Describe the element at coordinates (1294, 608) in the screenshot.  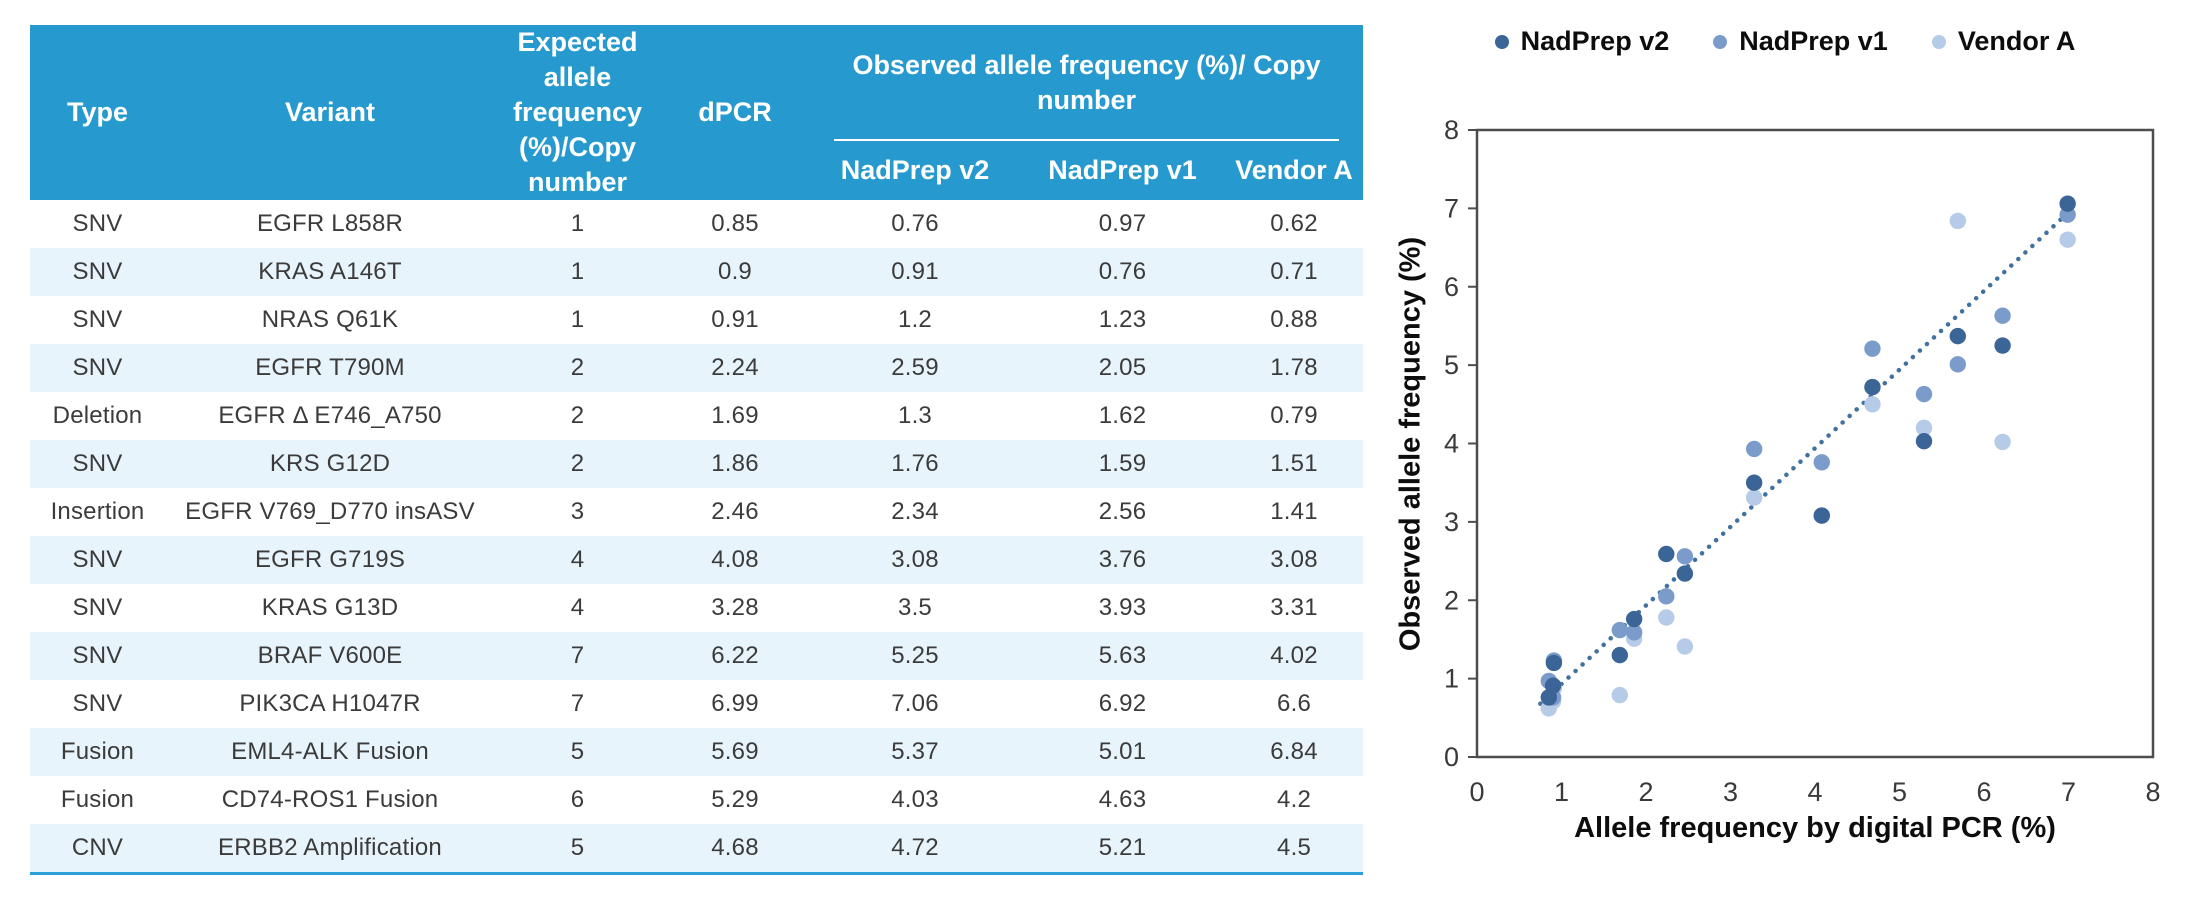
I see `cell-vendor-a: 3.31` at that location.